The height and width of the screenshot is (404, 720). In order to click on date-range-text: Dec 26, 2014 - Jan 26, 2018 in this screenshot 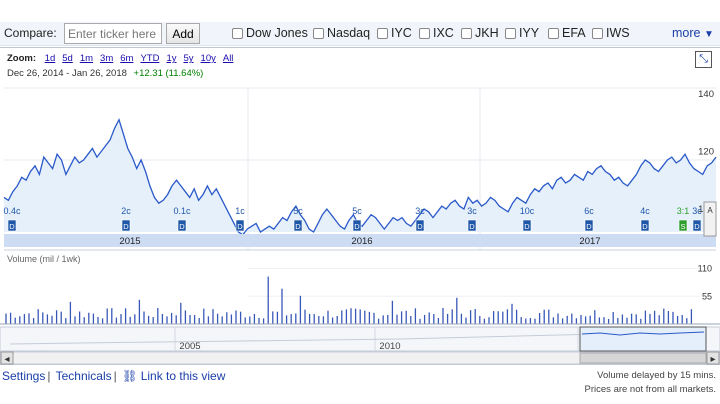, I will do `click(67, 73)`.